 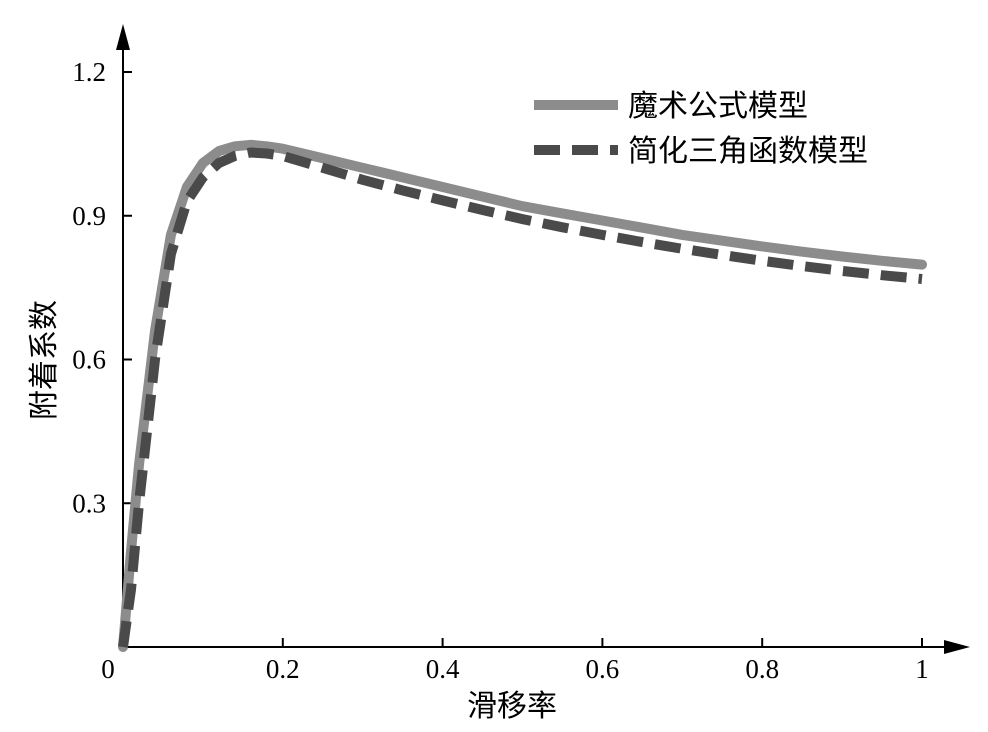 What do you see at coordinates (748, 151) in the screenshot?
I see `legend-label-2: 简化三角函数模型` at bounding box center [748, 151].